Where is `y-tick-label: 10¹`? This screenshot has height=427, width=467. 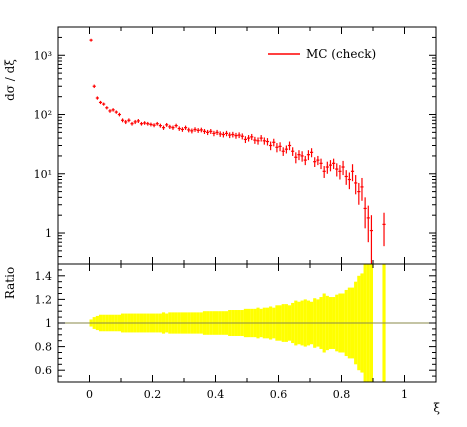 y-tick-label: 10¹ is located at coordinates (43, 174).